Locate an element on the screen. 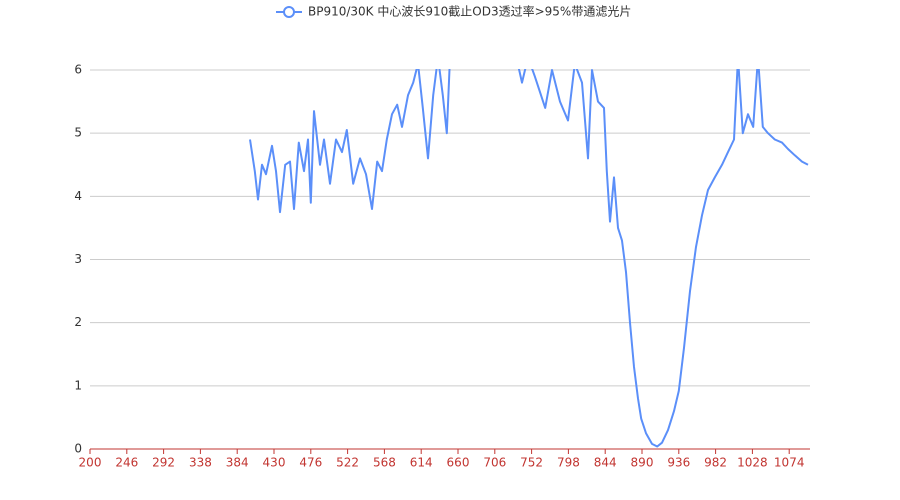 Image resolution: width=900 pixels, height=500 pixels. x-tick-label: 798 is located at coordinates (568, 463).